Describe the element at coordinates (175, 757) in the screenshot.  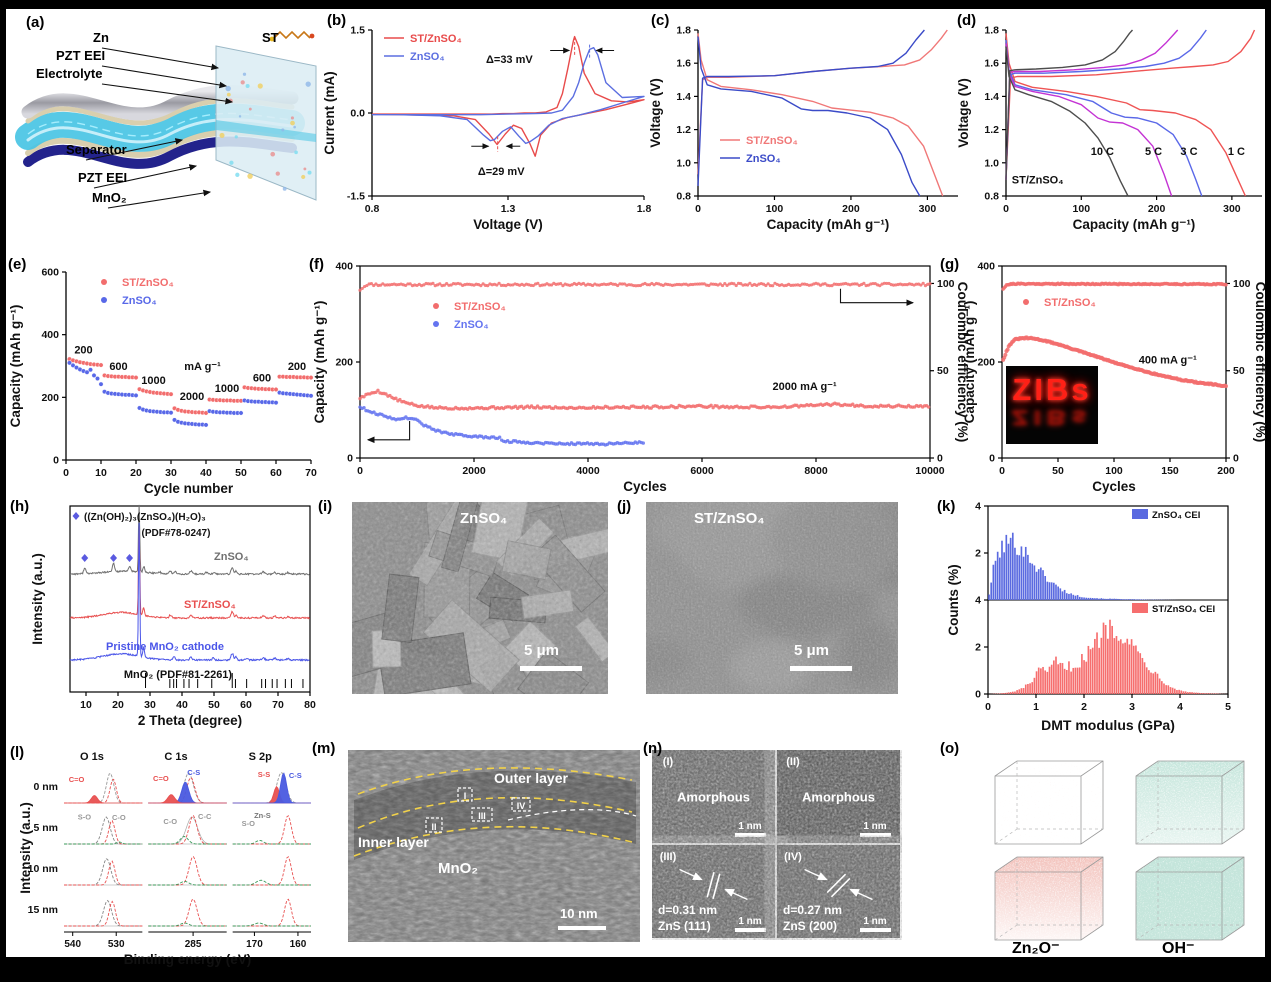
I see `svg-text: C 1s` at that location.